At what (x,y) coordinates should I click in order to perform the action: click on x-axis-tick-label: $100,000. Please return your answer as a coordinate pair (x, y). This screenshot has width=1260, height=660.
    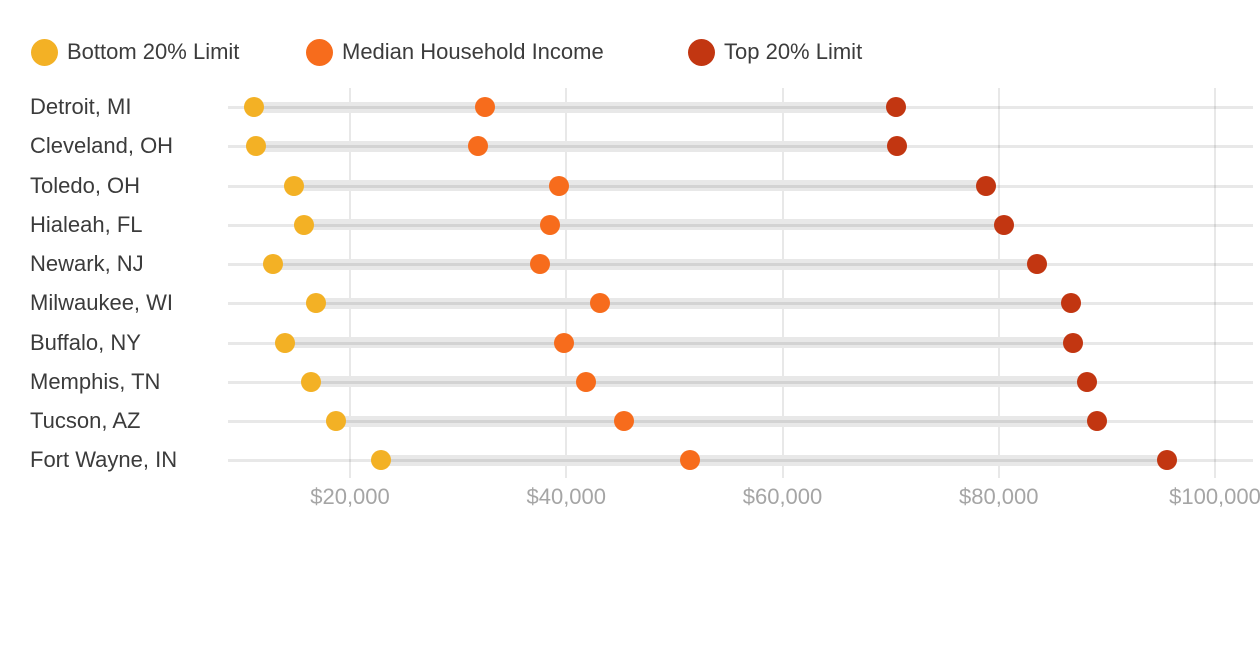
    Looking at the image, I should click on (1214, 496).